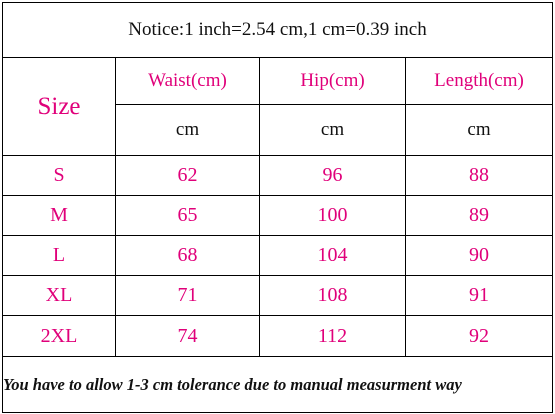 Image resolution: width=555 pixels, height=414 pixels. What do you see at coordinates (479, 175) in the screenshot?
I see `length-value: 88` at bounding box center [479, 175].